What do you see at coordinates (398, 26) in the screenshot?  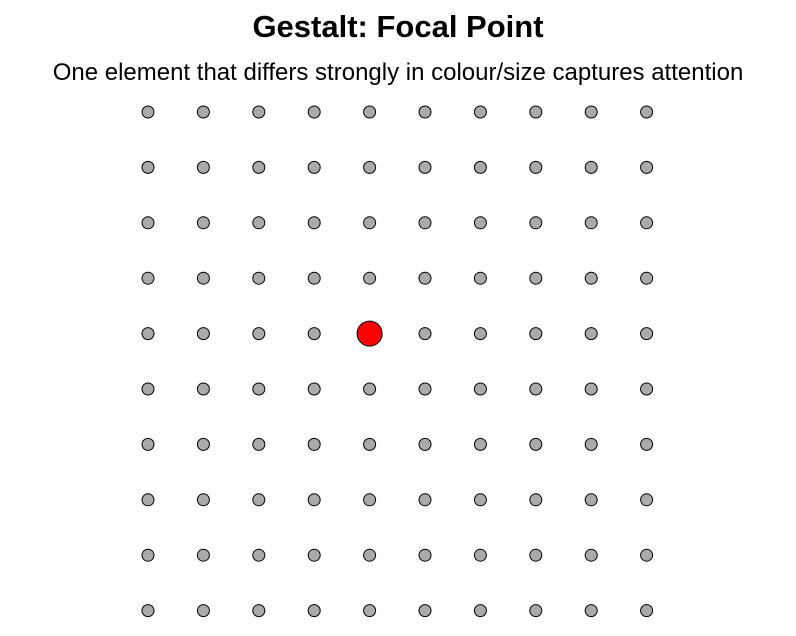 I see `figure-title: Gestalt: Focal Point` at bounding box center [398, 26].